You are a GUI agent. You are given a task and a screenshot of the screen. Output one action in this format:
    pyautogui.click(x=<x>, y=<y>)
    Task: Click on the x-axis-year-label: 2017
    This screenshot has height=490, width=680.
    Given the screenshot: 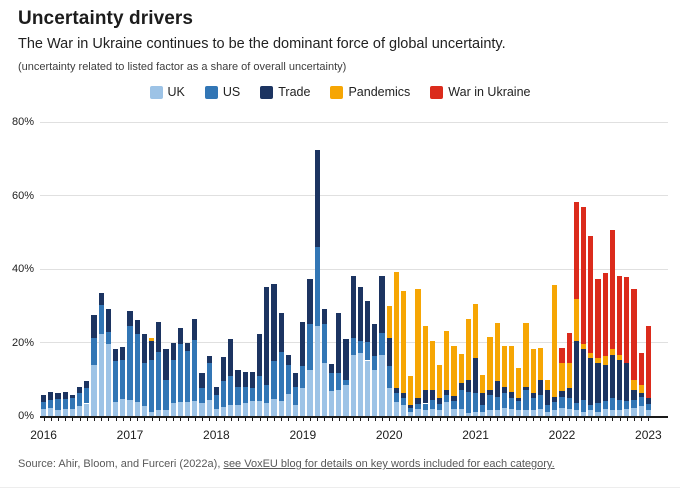 What is the action you would take?
    pyautogui.click(x=130, y=435)
    